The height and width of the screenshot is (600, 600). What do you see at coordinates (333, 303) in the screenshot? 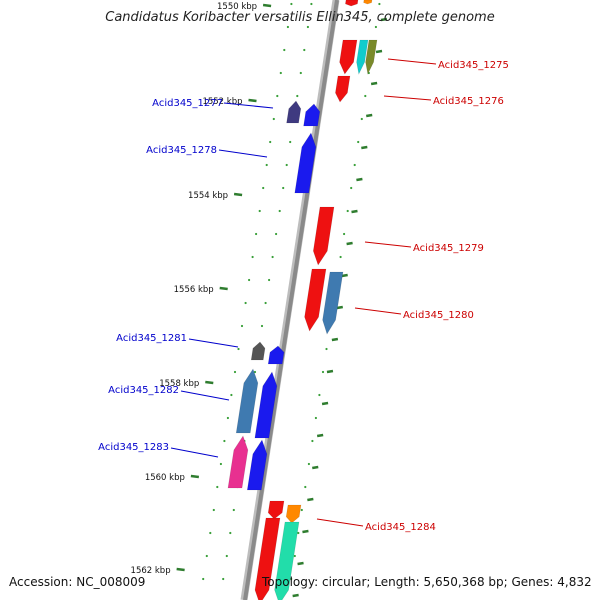
I see `gene-1280b` at bounding box center [333, 303].